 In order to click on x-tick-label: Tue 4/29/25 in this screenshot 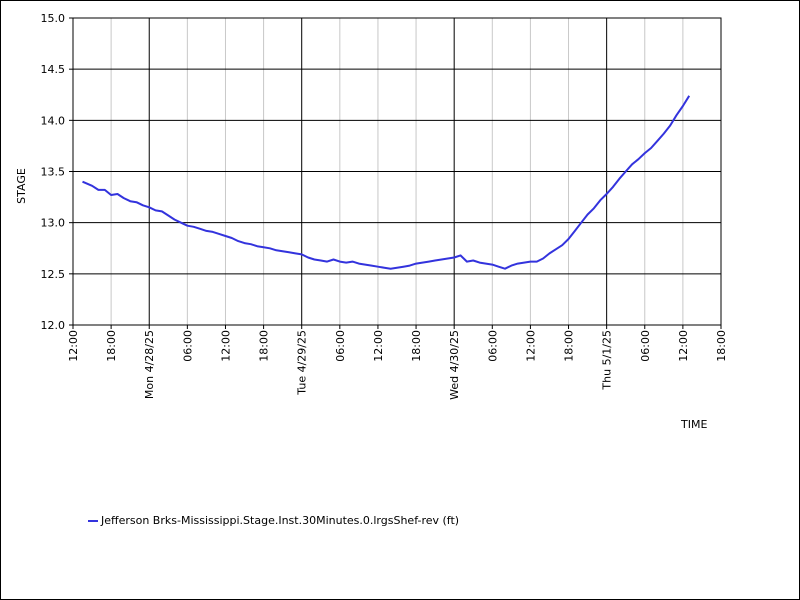, I will do `click(302, 363)`.